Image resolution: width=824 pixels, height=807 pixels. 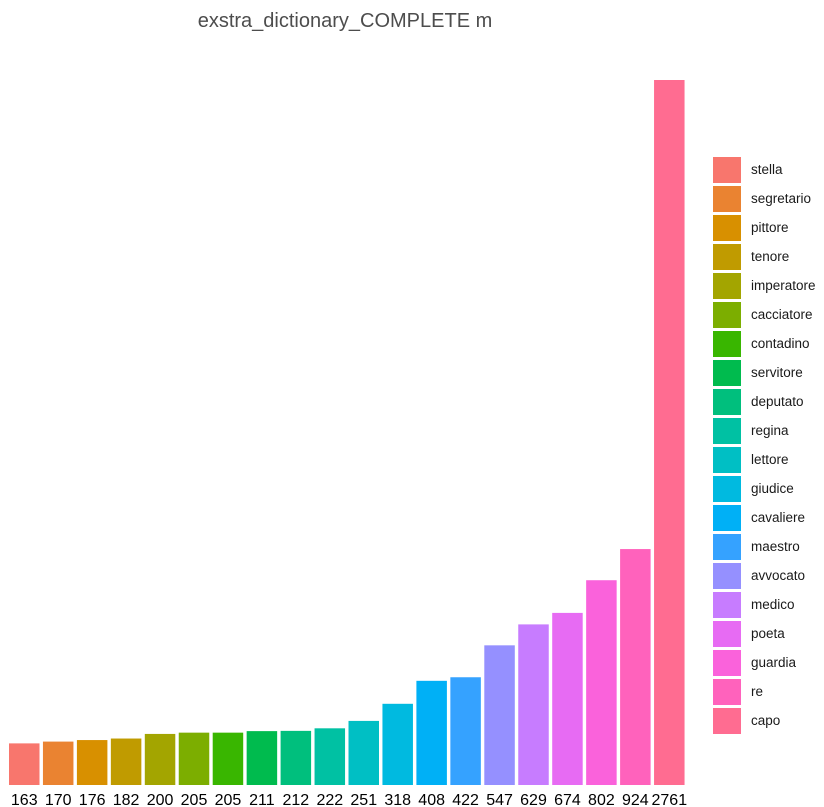 What do you see at coordinates (770, 256) in the screenshot?
I see `legend-label-tenore: tenore` at bounding box center [770, 256].